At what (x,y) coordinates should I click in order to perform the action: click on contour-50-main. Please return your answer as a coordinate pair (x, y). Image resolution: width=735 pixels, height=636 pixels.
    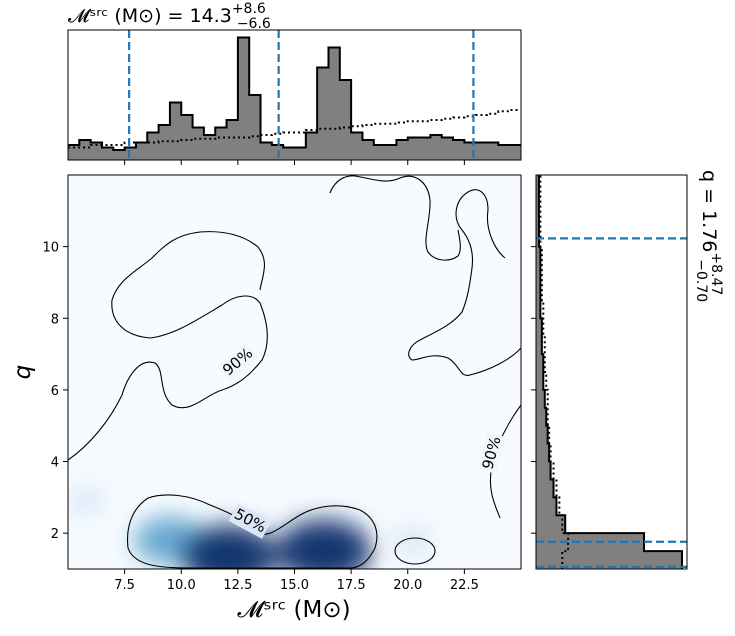
    Looking at the image, I should click on (252, 531).